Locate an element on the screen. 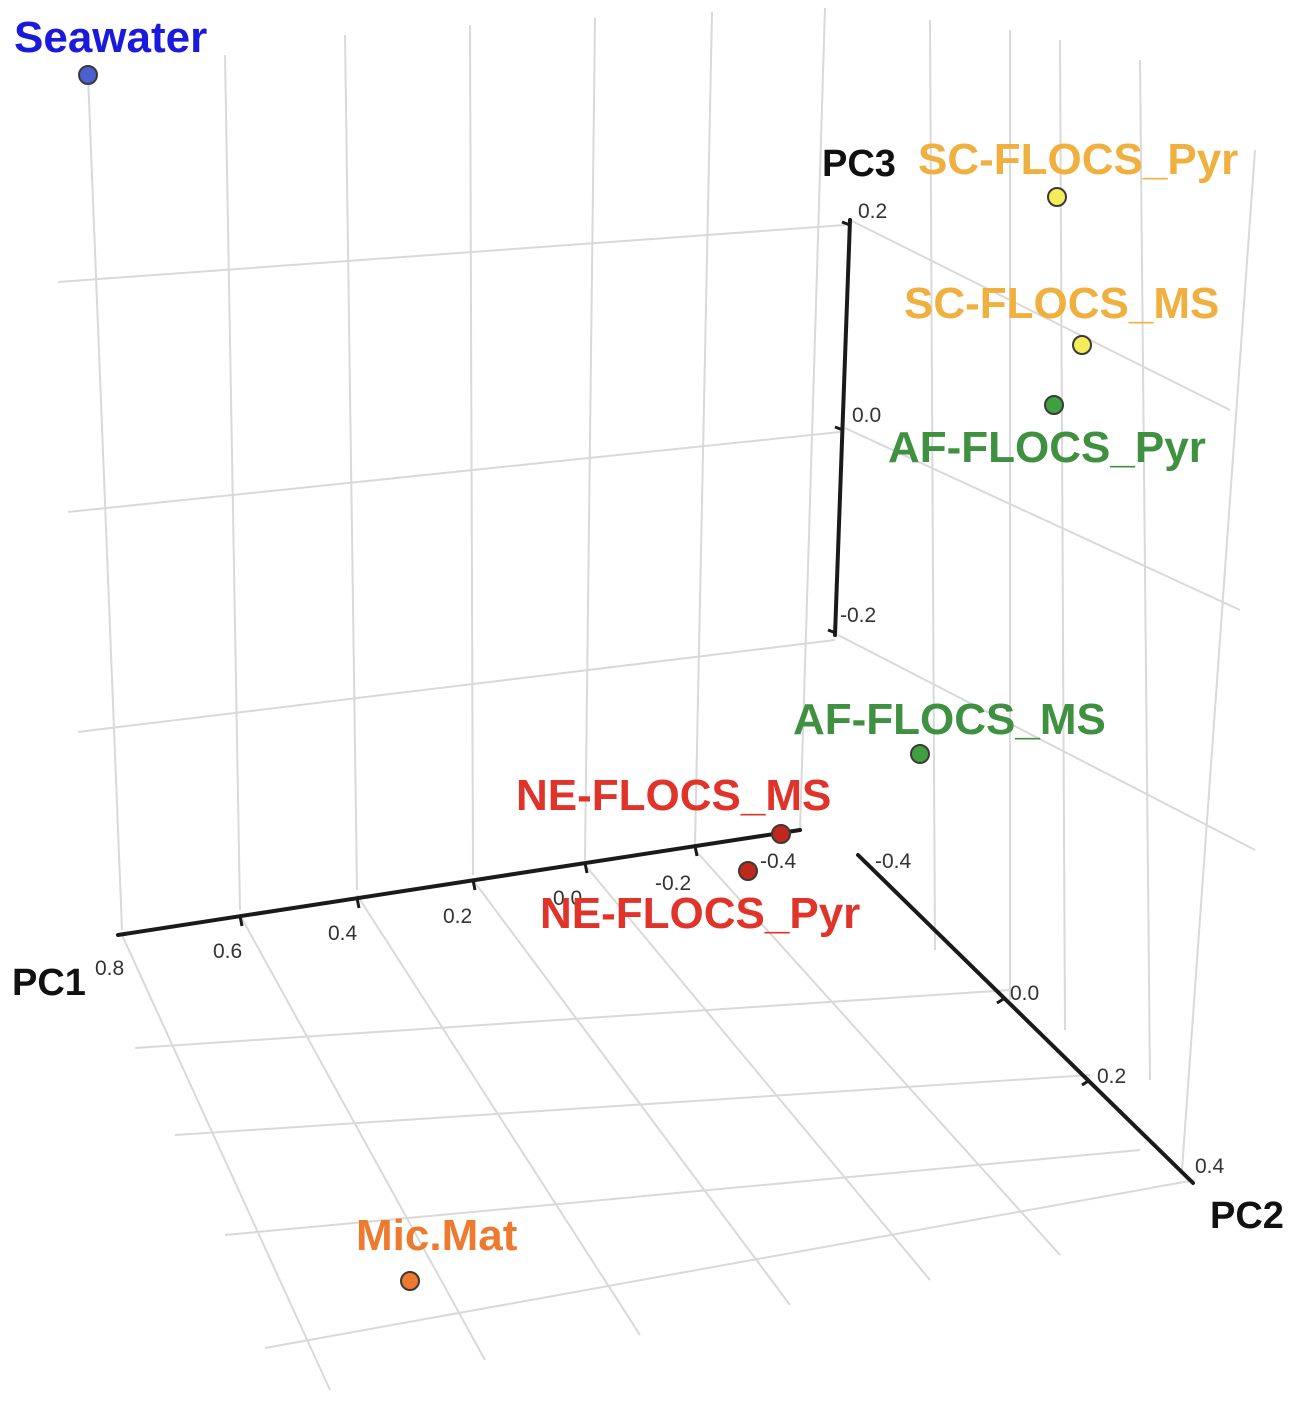  pc1-axis-line is located at coordinates (459, 882).